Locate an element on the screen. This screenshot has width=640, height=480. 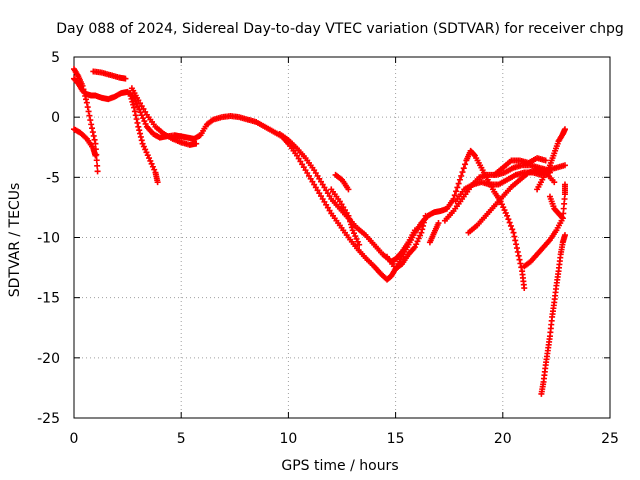
y-tick-label: -20 is located at coordinates (48, 359).